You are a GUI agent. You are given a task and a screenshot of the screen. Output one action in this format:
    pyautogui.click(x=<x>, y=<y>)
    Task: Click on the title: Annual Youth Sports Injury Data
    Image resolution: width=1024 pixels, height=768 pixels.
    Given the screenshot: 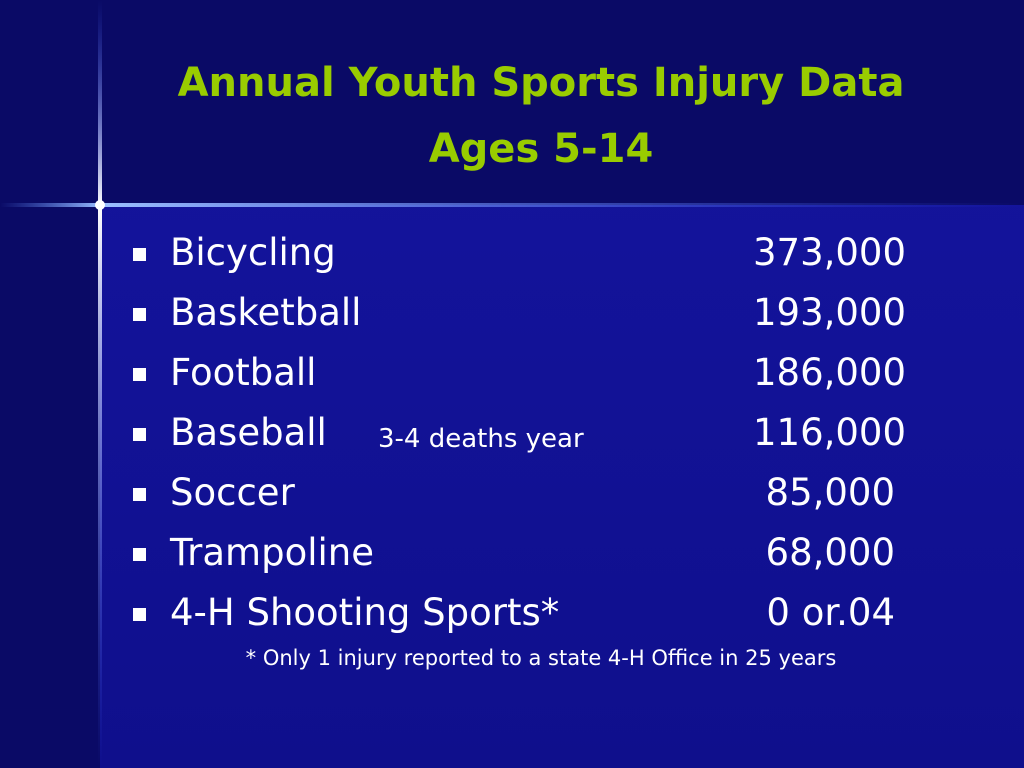 What is the action you would take?
    pyautogui.click(x=541, y=83)
    